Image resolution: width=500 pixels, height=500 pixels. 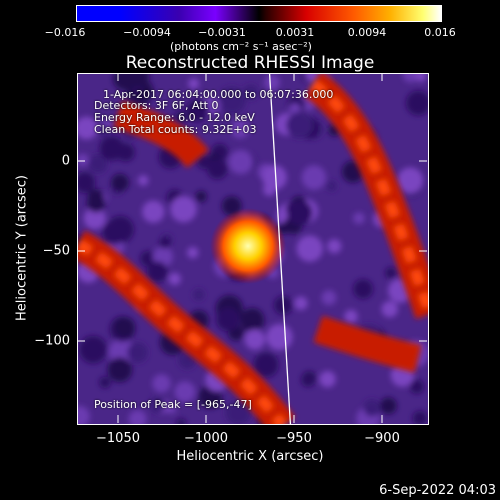 I want to click on x-tick-label: −1050, so click(x=118, y=438).